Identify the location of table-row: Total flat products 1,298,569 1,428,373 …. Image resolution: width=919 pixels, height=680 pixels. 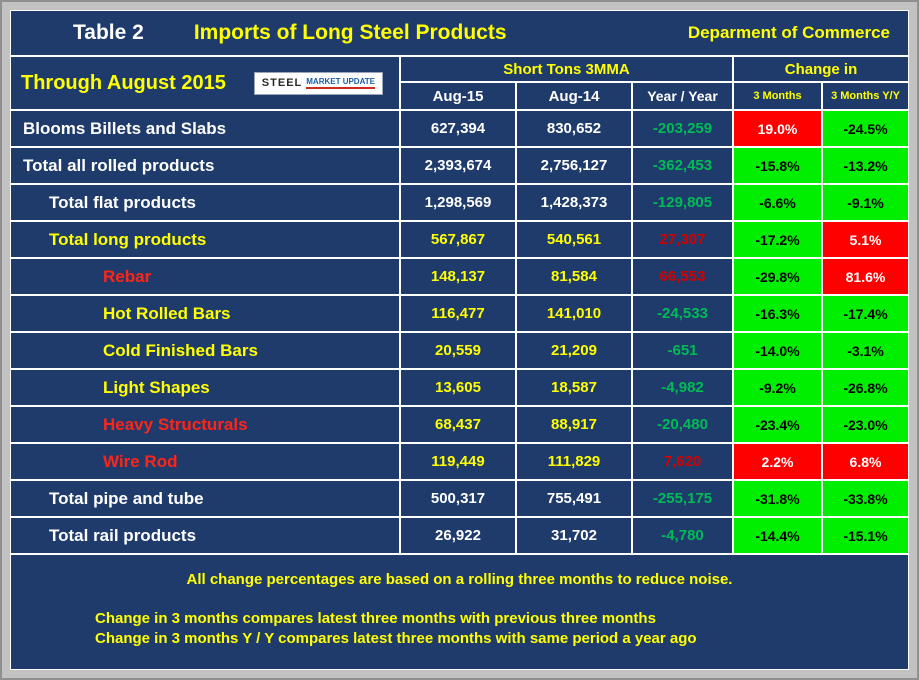
(459, 203).